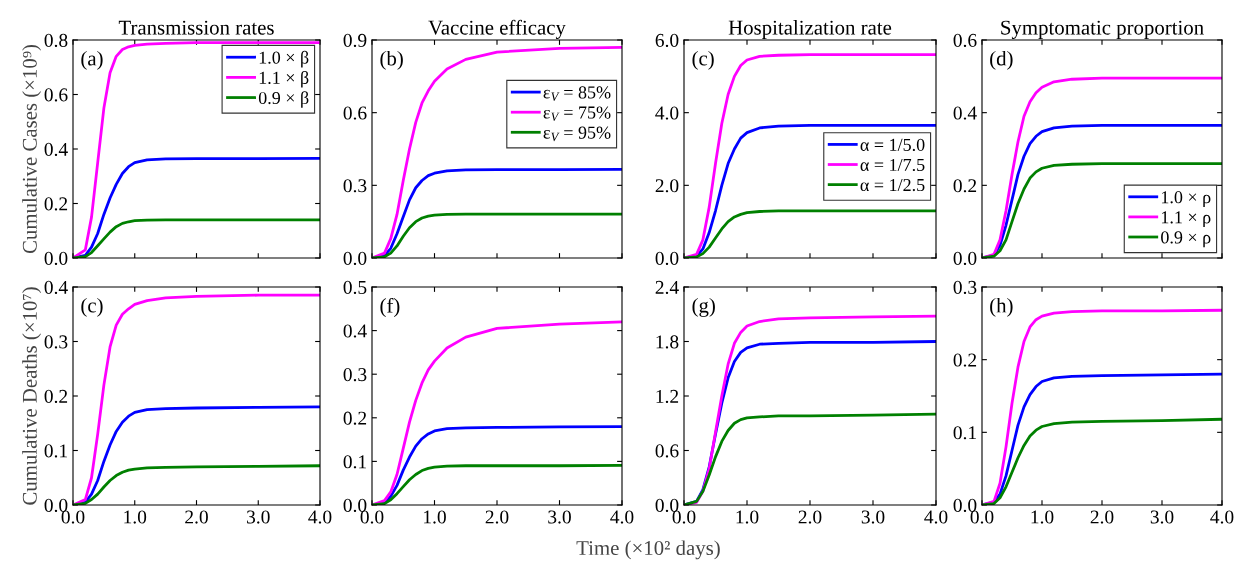 Image resolution: width=1247 pixels, height=565 pixels. Describe the element at coordinates (1186, 199) in the screenshot. I see `legend-label: 1.0 × ρ` at that location.